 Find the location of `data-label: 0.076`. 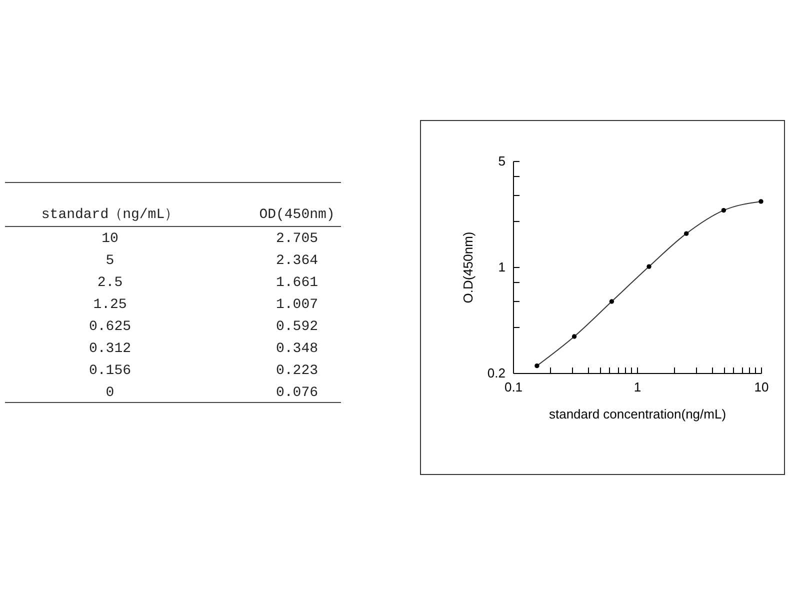

data-label: 0.076 is located at coordinates (297, 393).